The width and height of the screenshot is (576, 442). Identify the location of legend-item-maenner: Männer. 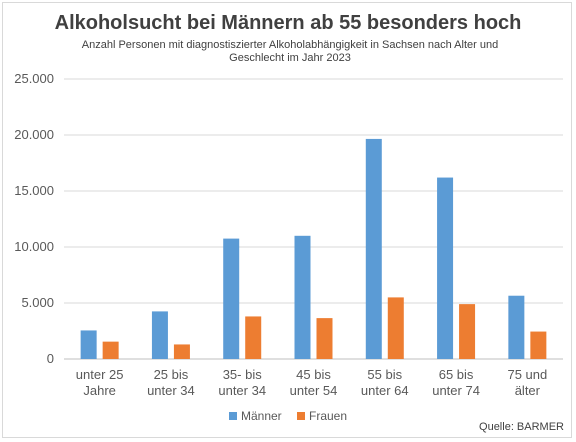
(255, 416).